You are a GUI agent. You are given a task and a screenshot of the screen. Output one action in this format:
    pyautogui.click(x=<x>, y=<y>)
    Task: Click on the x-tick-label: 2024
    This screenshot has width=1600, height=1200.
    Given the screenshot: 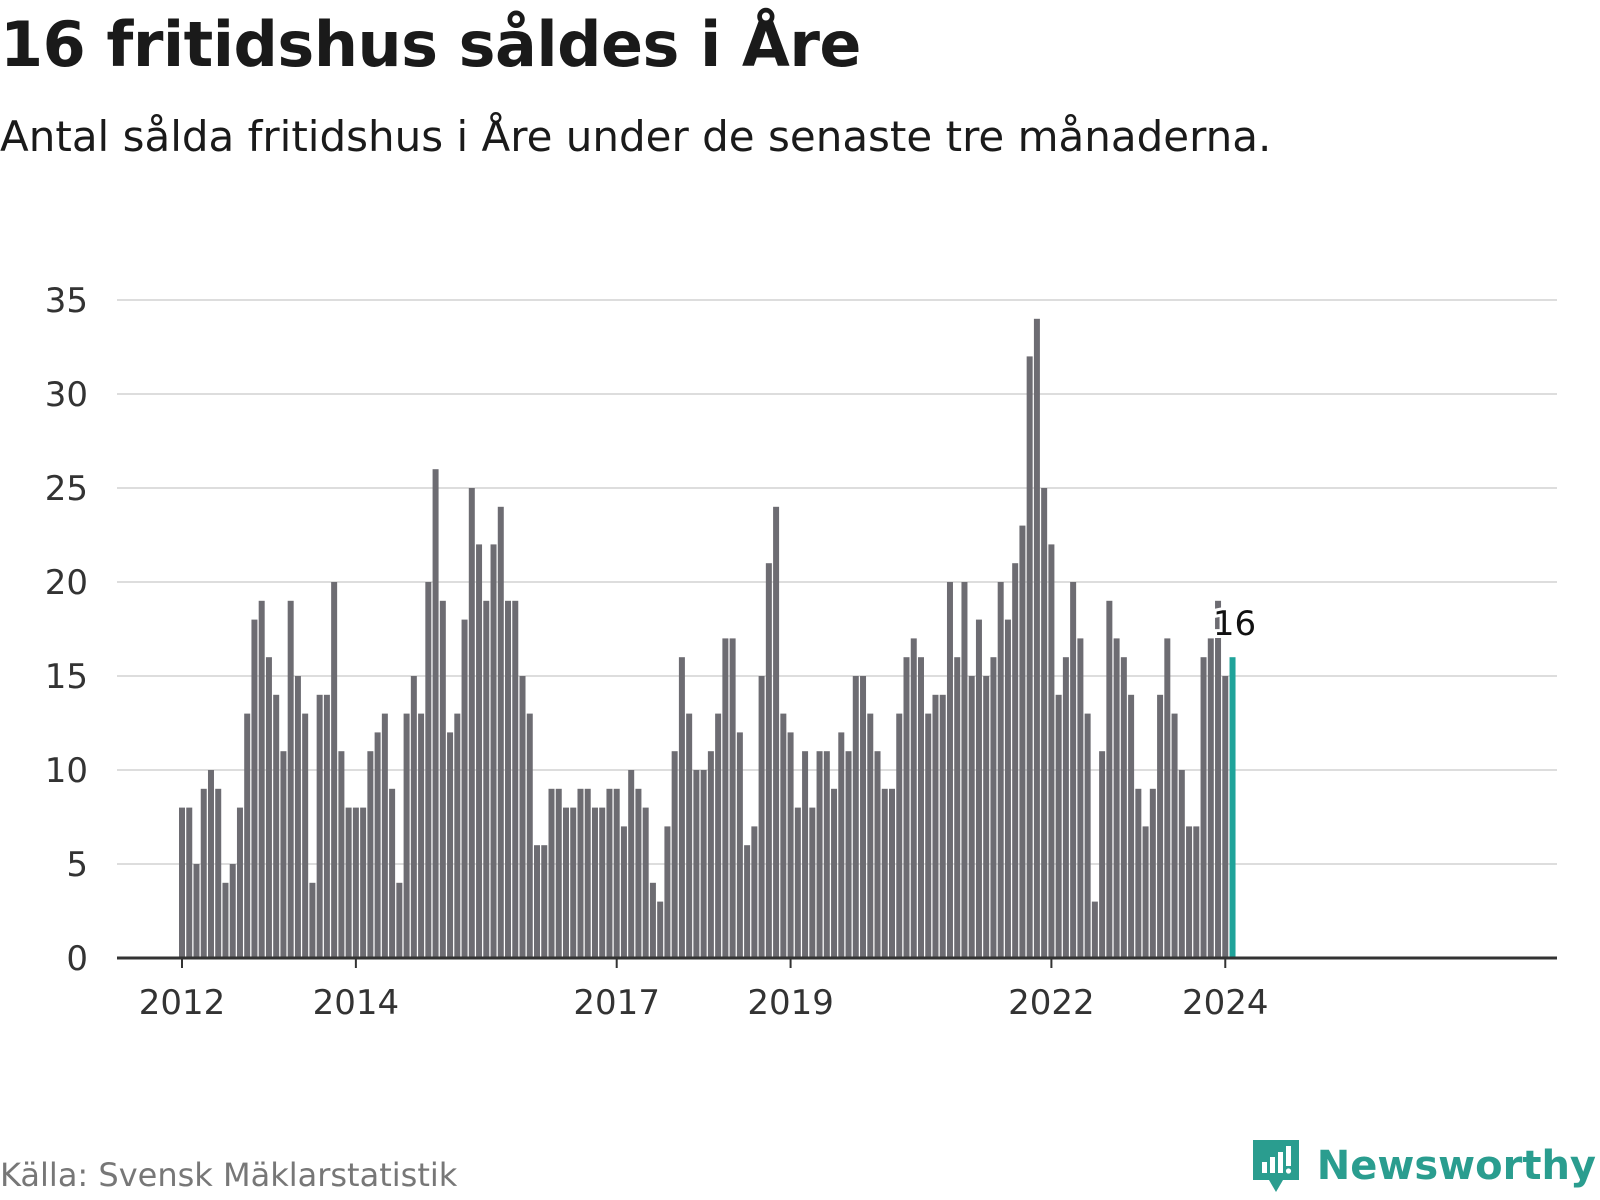 What is the action you would take?
    pyautogui.click(x=1225, y=1003)
    